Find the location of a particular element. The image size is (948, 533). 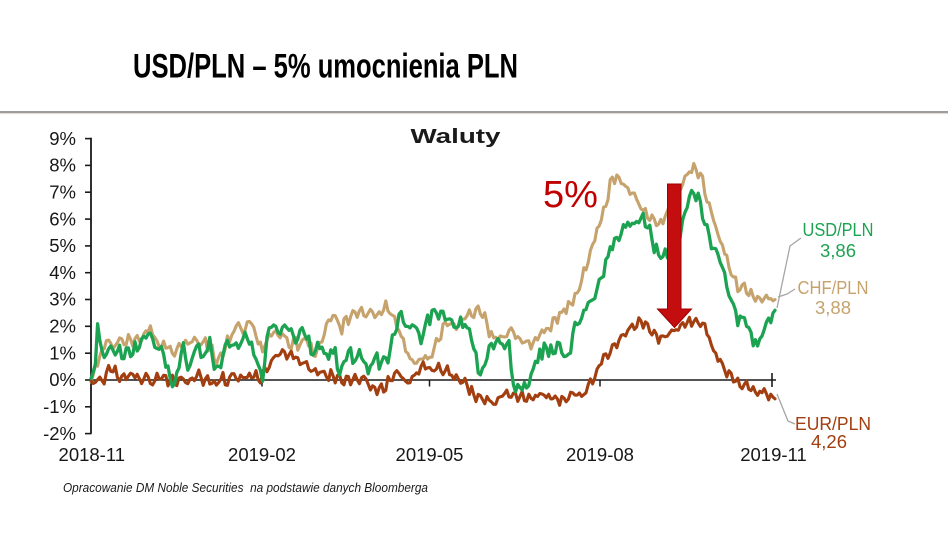

svg-text: 3,86 is located at coordinates (838, 250).